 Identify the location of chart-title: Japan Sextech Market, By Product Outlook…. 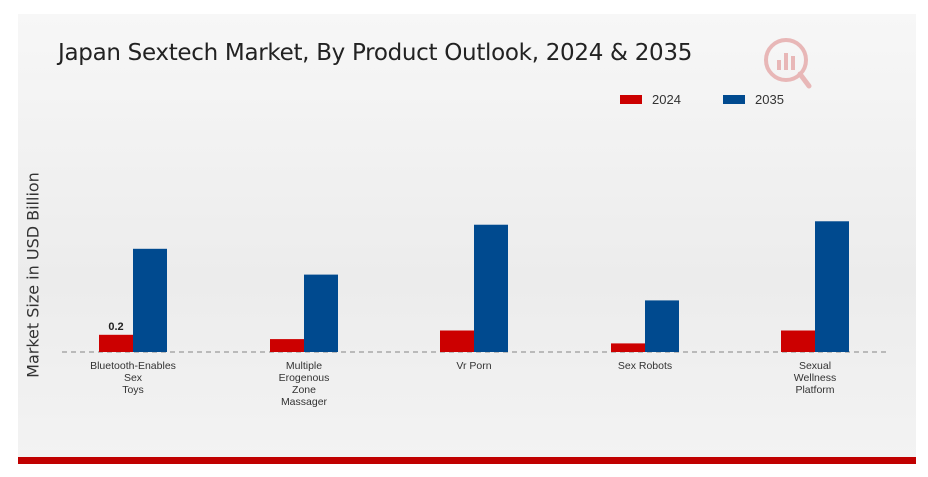
(375, 53).